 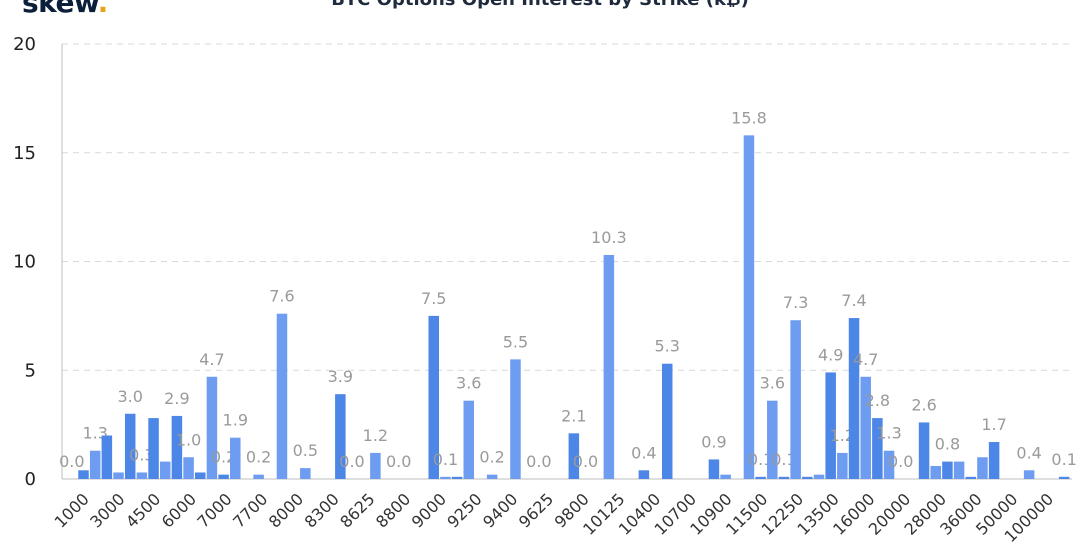 I want to click on y-tick-label: 15, so click(x=24, y=153).